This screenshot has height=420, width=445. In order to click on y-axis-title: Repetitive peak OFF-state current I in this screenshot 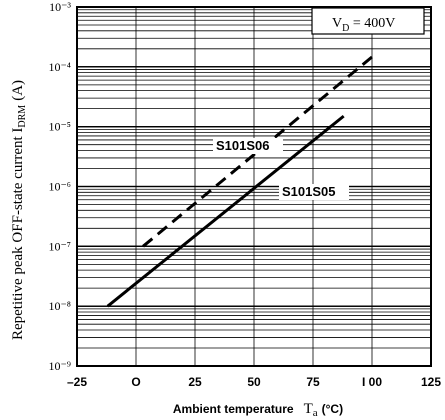, I will do `click(18, 234)`.